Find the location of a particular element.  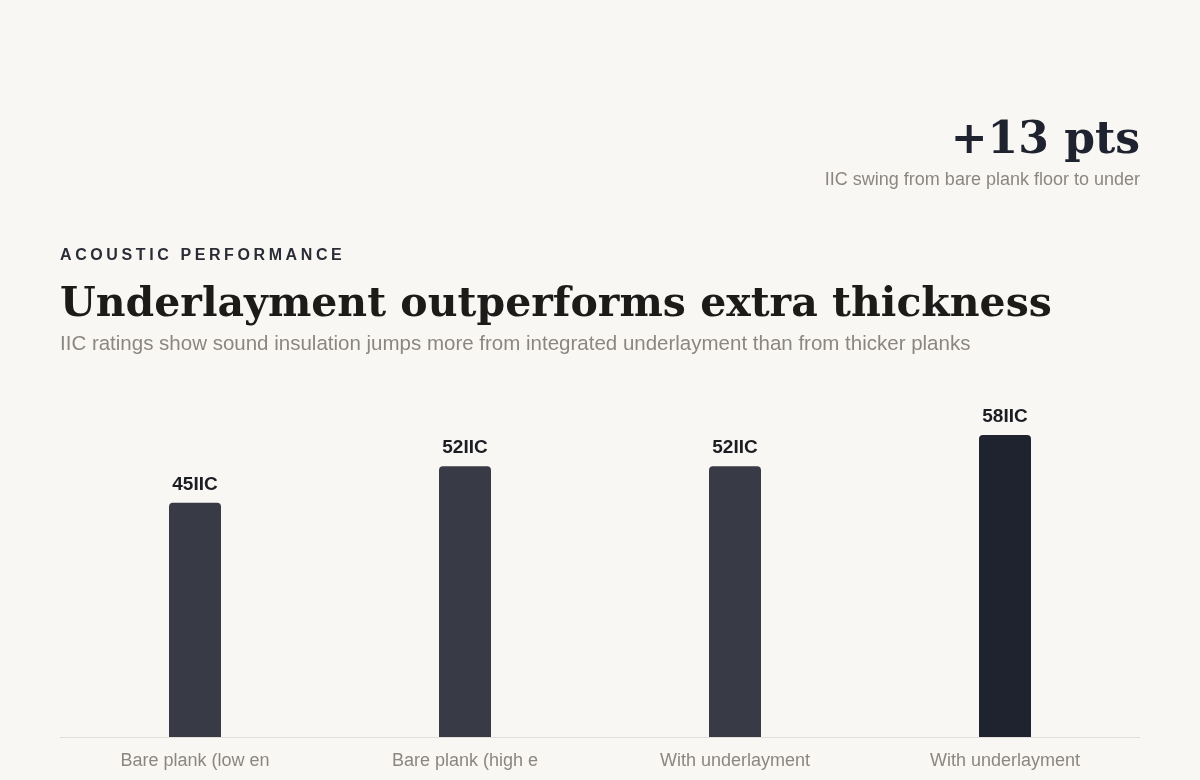

x-tick-label: Bare plank (high e is located at coordinates (465, 760).